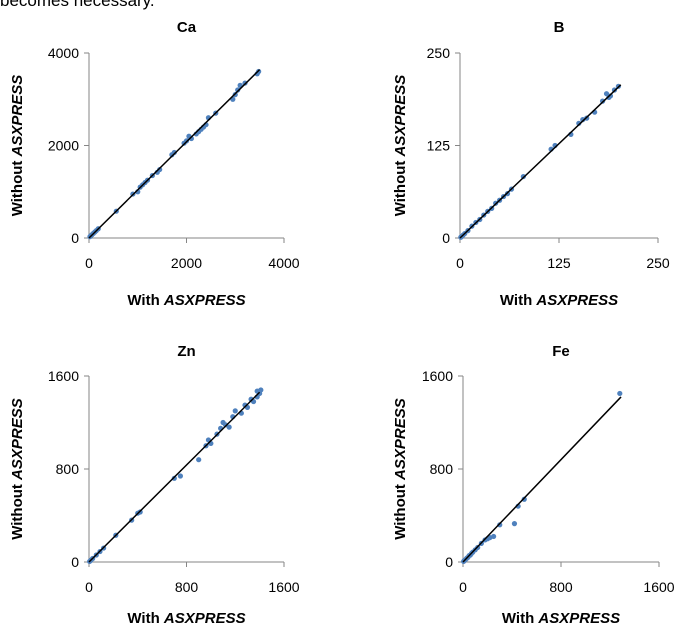 This screenshot has height=628, width=679. I want to click on x-tick-label: 2000, so click(186, 263).